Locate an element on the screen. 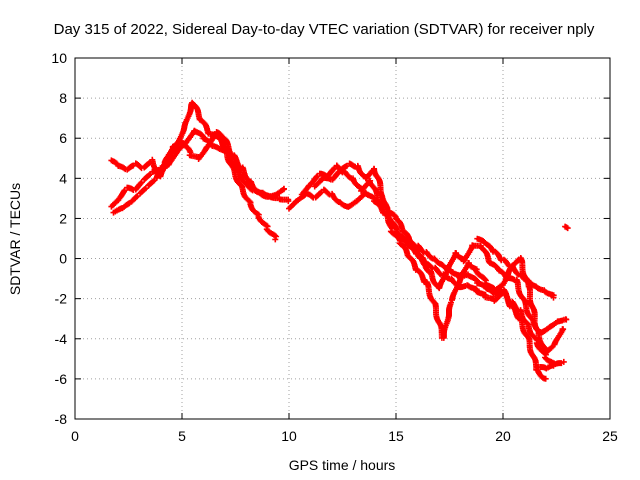 The height and width of the screenshot is (480, 640). y-axis-label: SDTVAR / TECUs is located at coordinates (15, 239).